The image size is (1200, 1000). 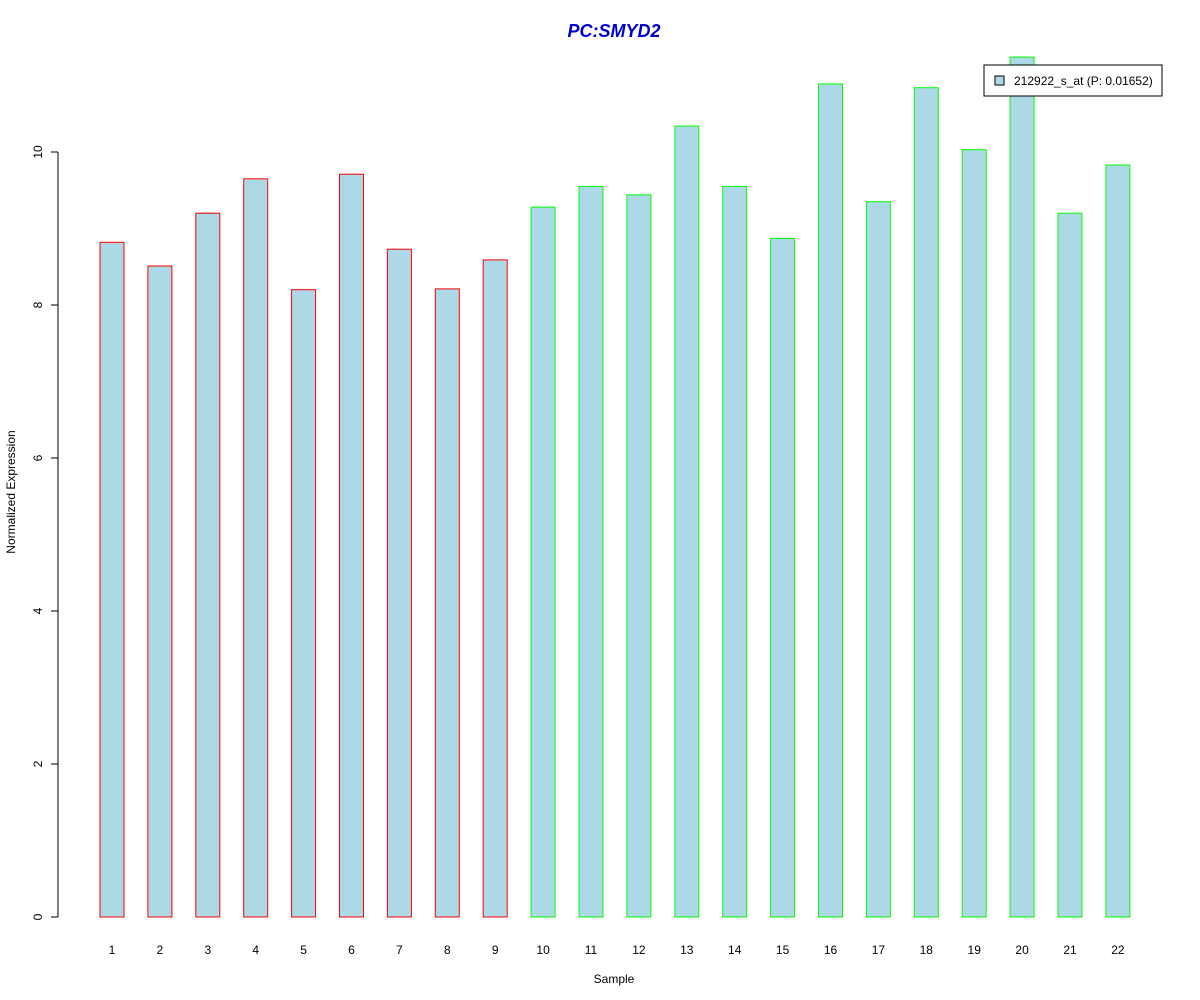 I want to click on y-tick-label: 8, so click(x=38, y=304).